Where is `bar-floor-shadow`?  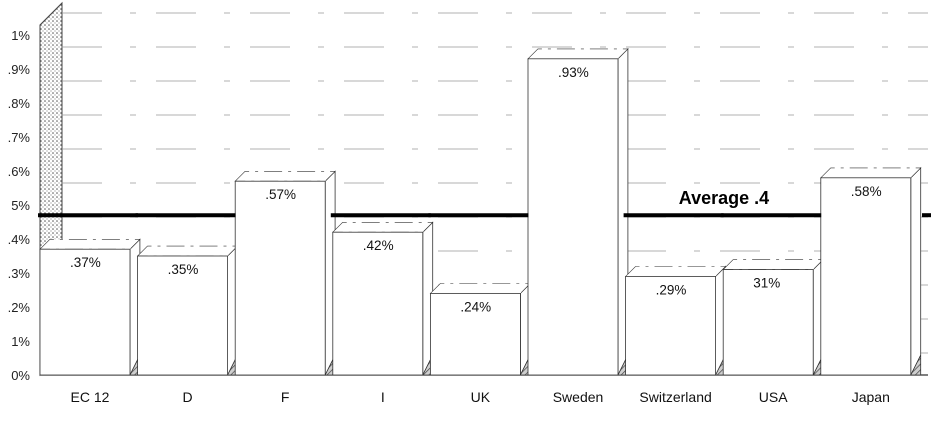
bar-floor-shadow is located at coordinates (916, 365).